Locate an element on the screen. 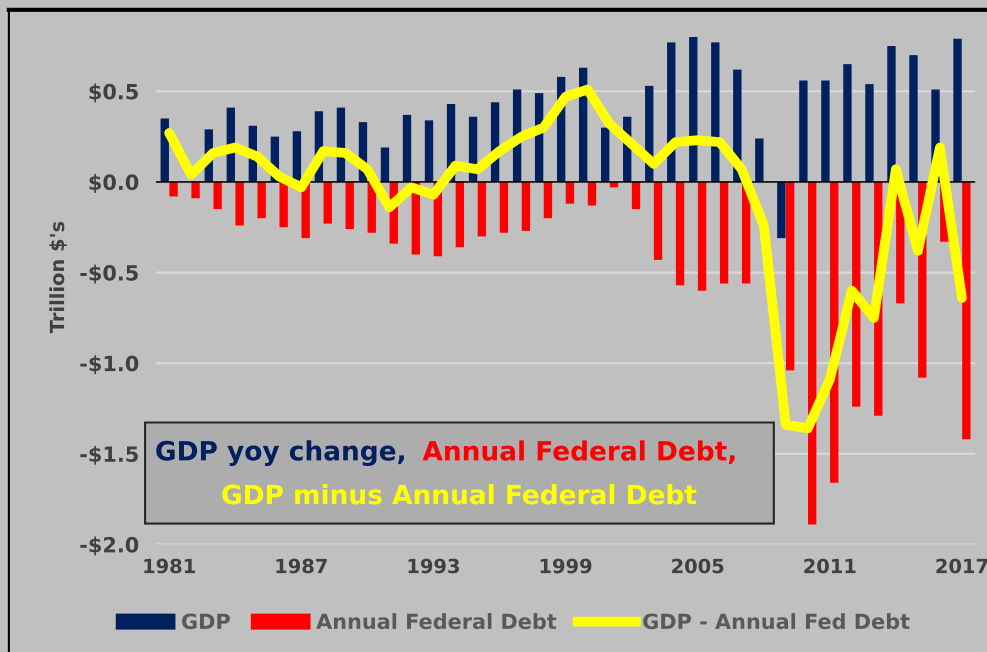 The height and width of the screenshot is (652, 987). x-tick-label: 2011 is located at coordinates (830, 566).